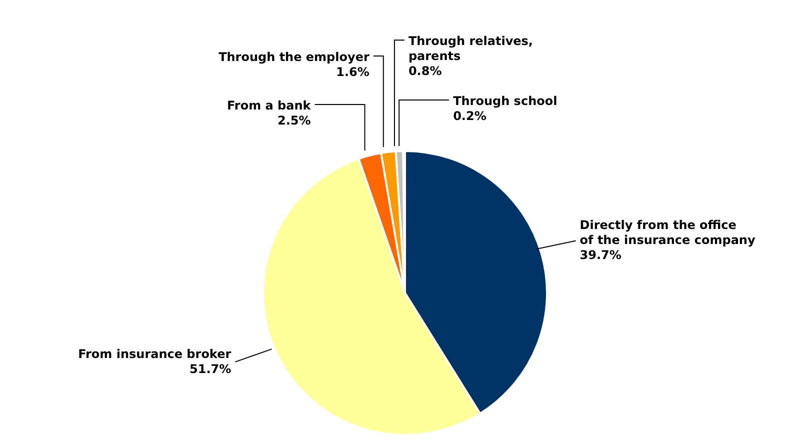 This screenshot has height=441, width=812. I want to click on slice-label: Through relatives, parents, so click(470, 49).